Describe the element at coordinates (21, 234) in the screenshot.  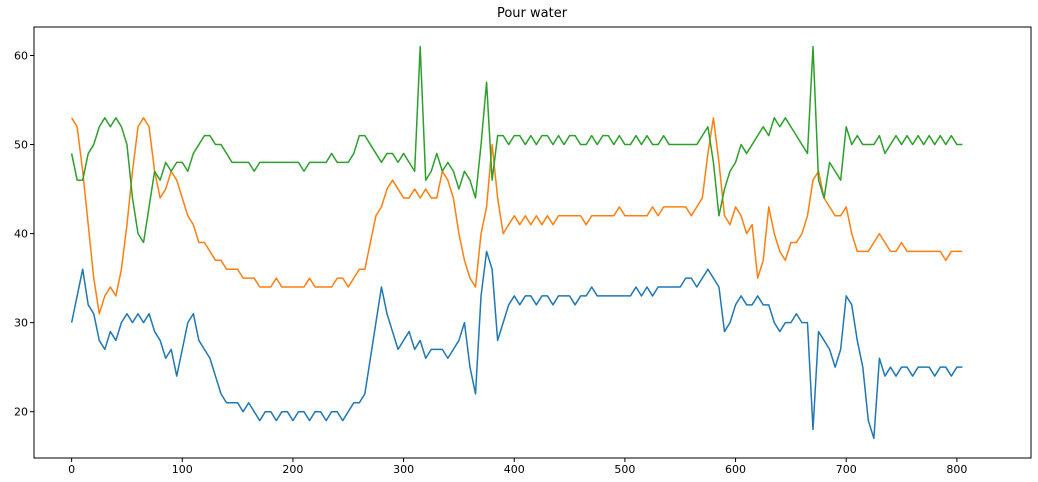
I see `y-tick-label: 40` at that location.